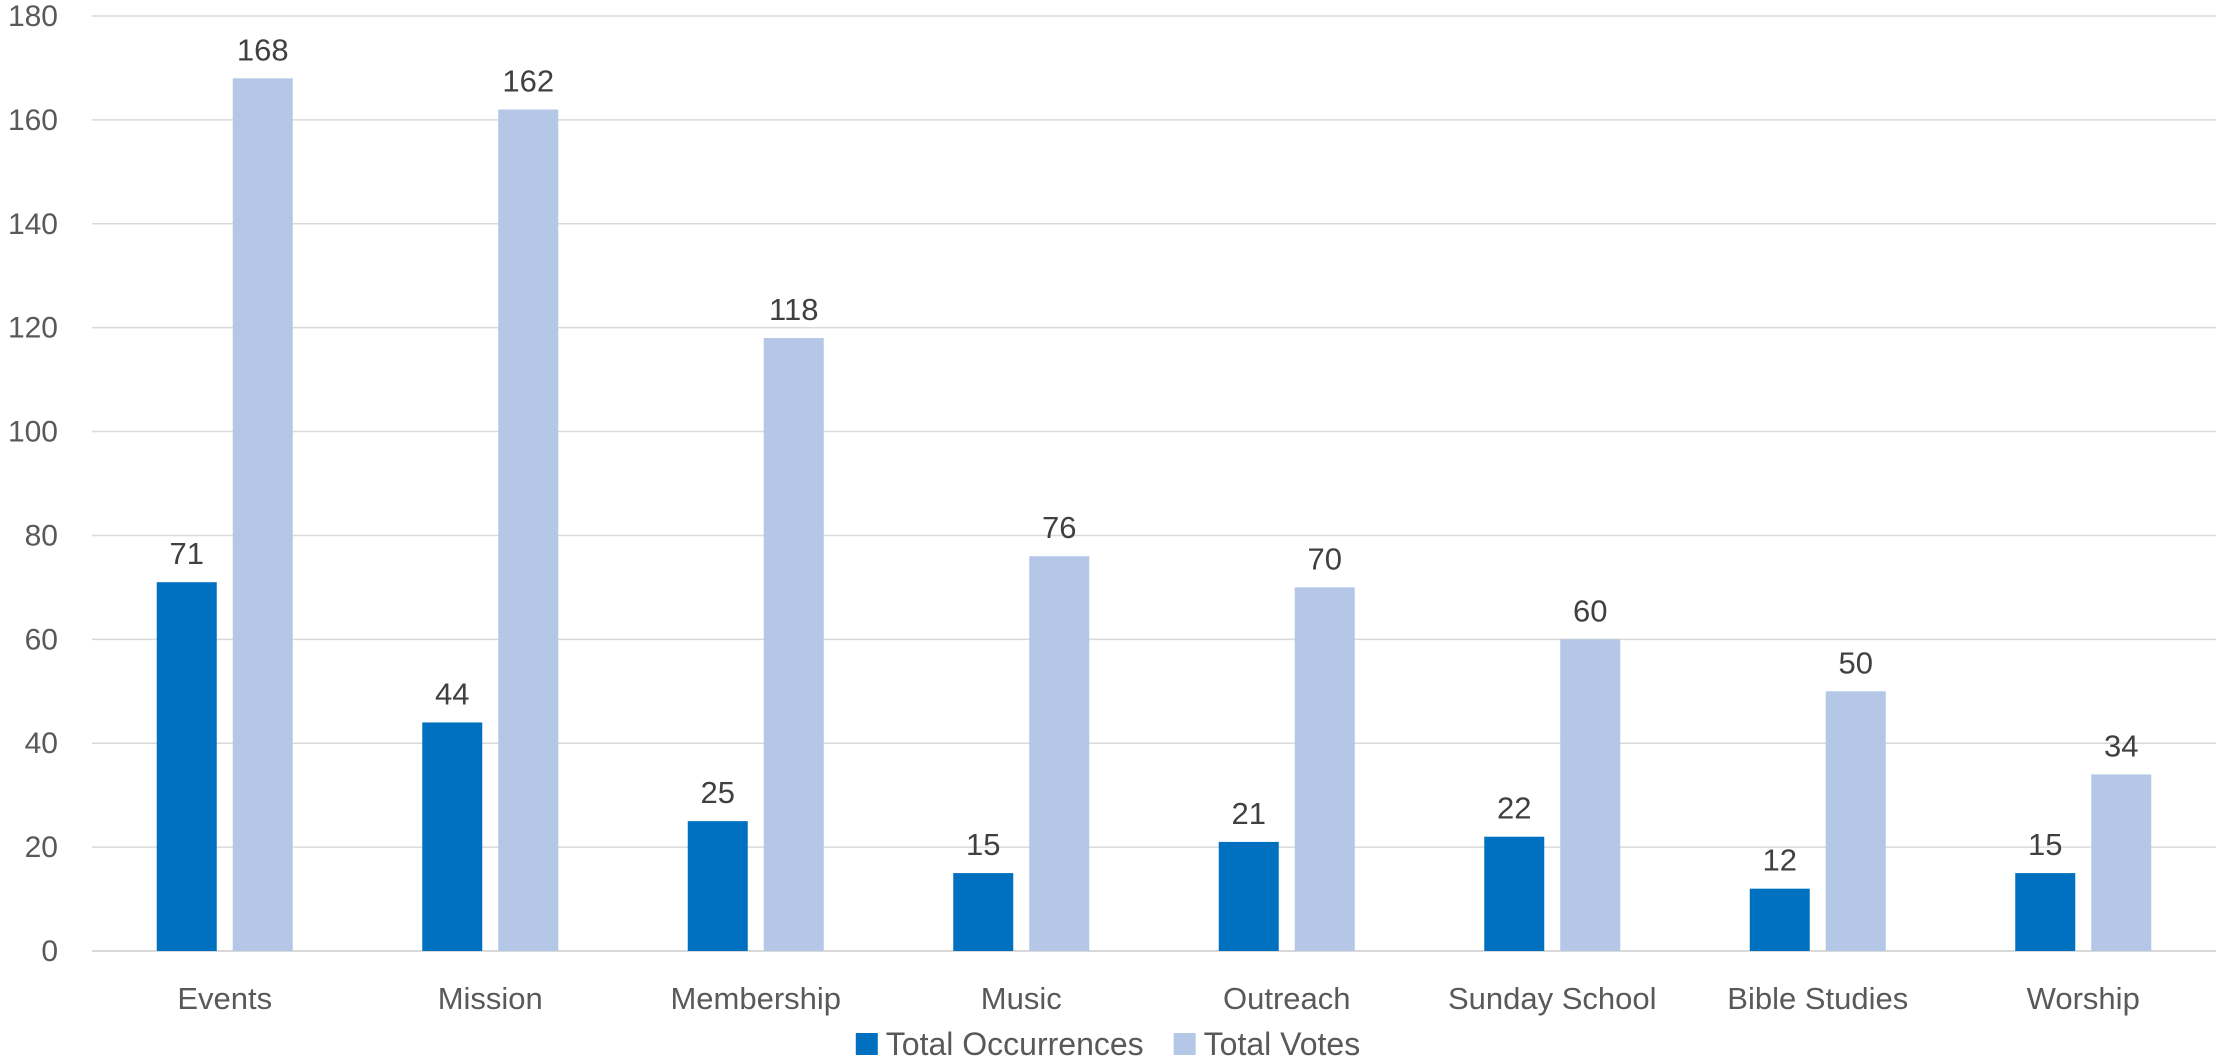 This screenshot has height=1062, width=2216. Describe the element at coordinates (755, 998) in the screenshot. I see `x-tick-label: Membership` at that location.